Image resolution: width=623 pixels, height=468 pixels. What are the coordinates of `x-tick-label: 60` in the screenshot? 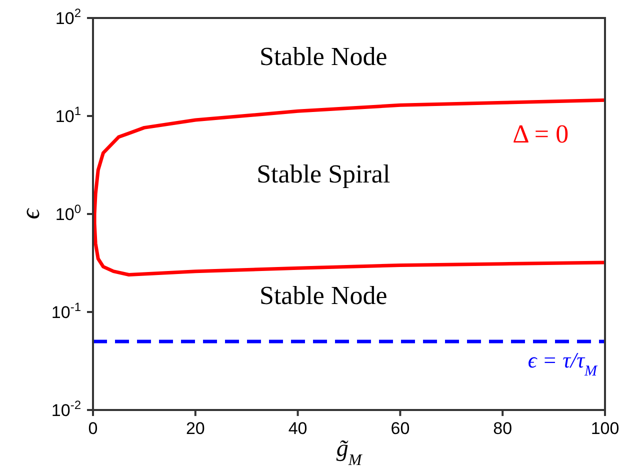 It's located at (400, 428).